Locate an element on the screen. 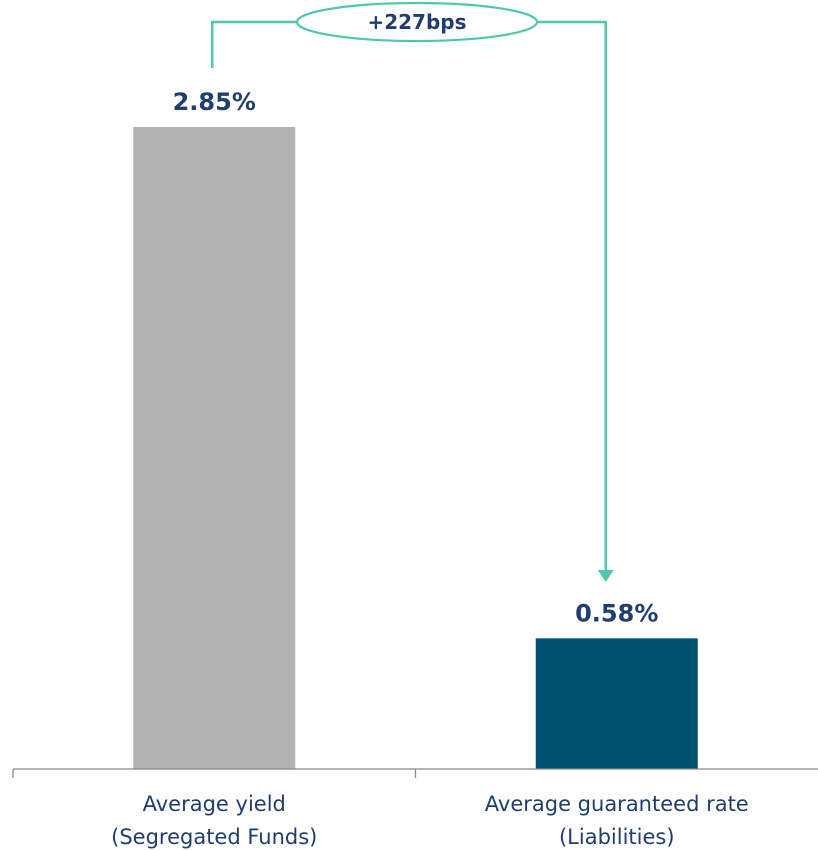 The height and width of the screenshot is (850, 818). connector-left is located at coordinates (254, 44).